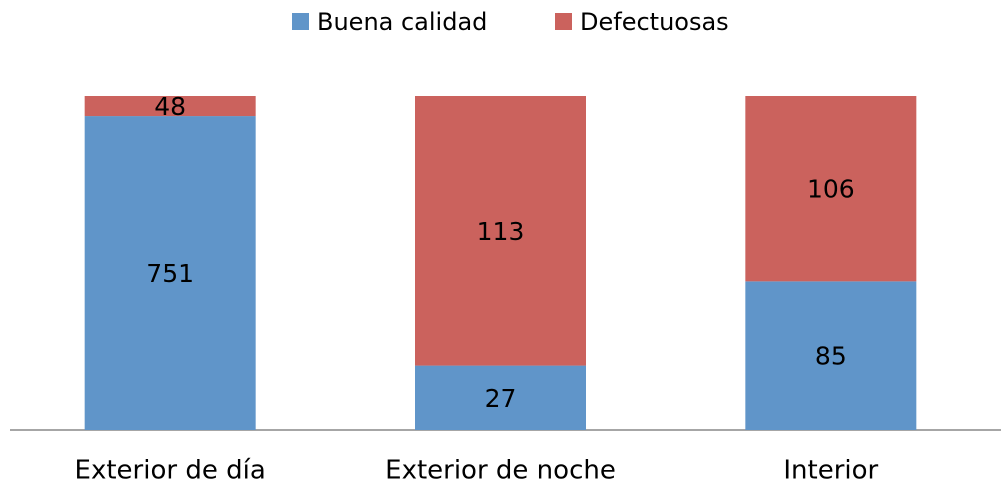 The height and width of the screenshot is (489, 1001). I want to click on data-label: 85, so click(831, 356).